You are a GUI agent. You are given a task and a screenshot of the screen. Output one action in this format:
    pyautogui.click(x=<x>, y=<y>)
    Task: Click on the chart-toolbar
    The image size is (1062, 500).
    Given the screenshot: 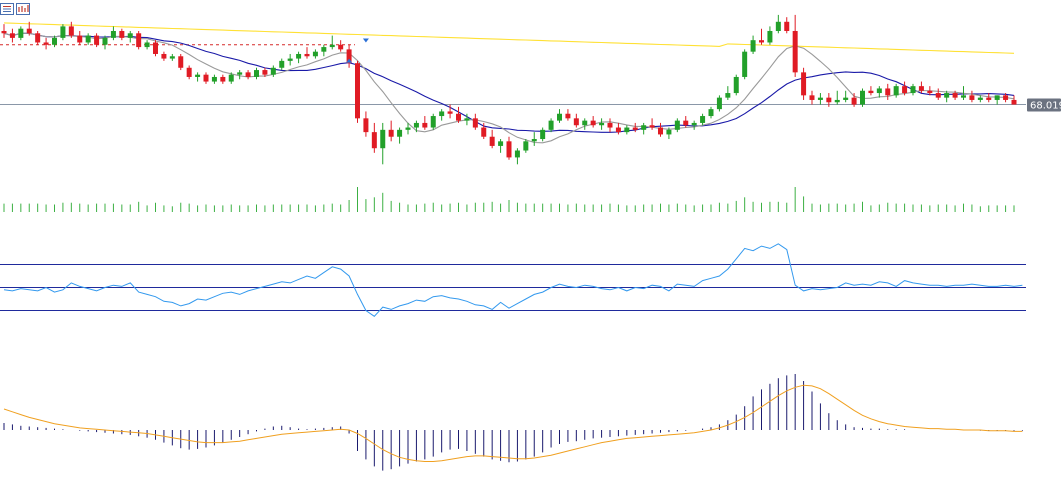 What is the action you would take?
    pyautogui.click(x=15, y=9)
    